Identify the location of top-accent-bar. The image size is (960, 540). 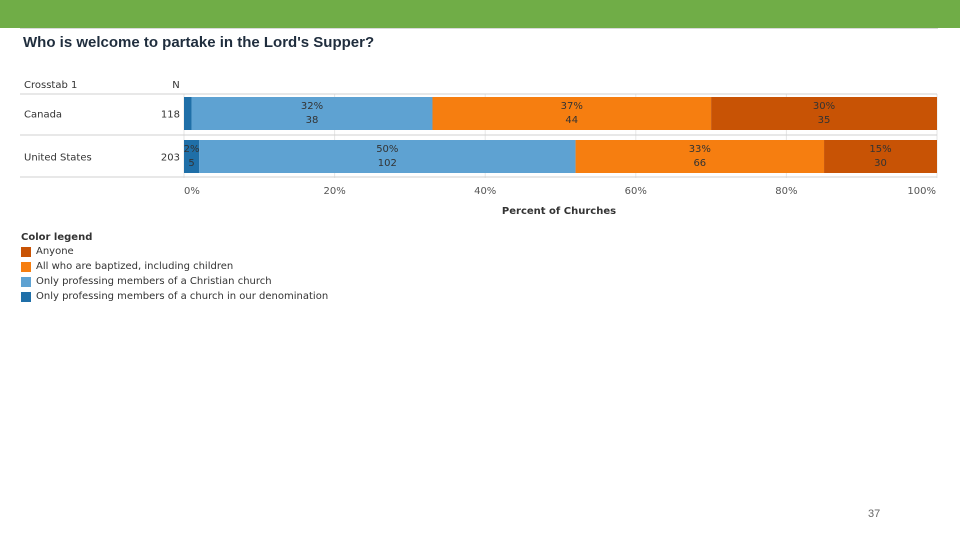
(480, 14).